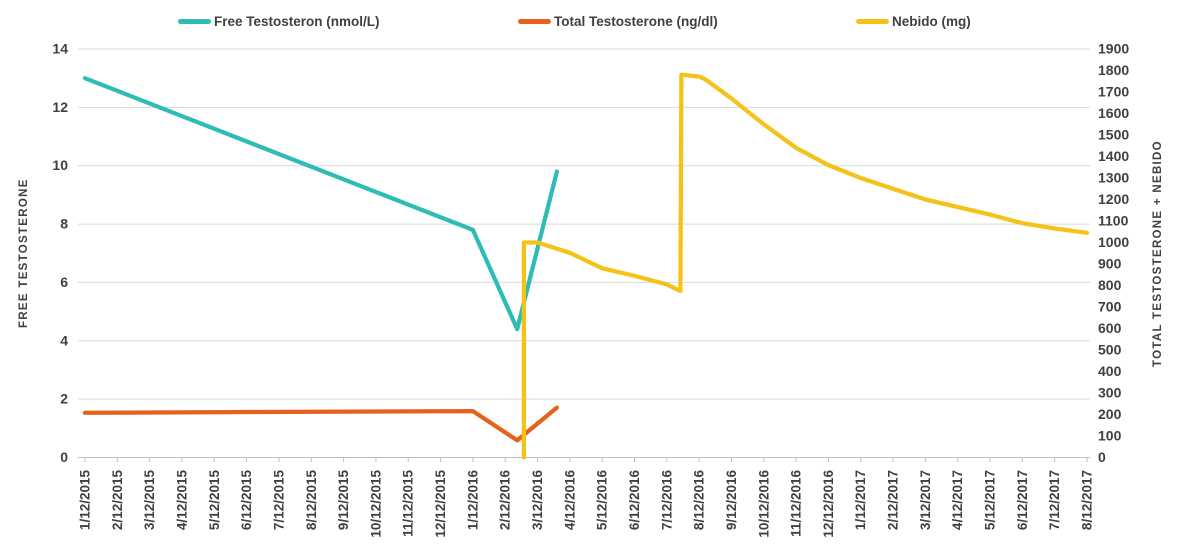  Describe the element at coordinates (343, 500) in the screenshot. I see `x-axis-tick-label: 9/12/2015` at that location.